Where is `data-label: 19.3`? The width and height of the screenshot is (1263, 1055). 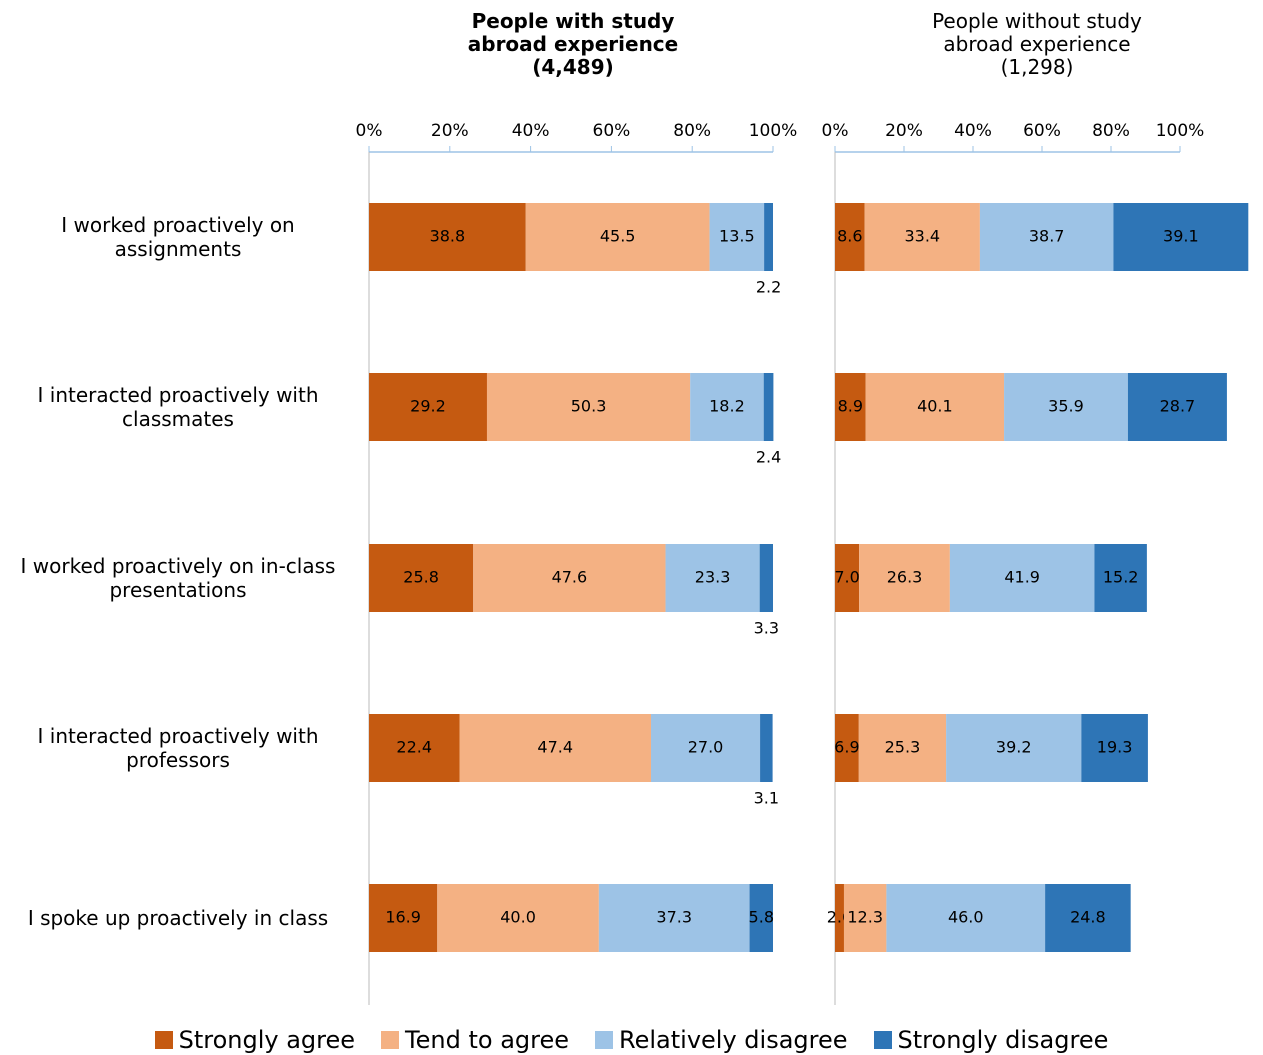 data-label: 19.3 is located at coordinates (1115, 747).